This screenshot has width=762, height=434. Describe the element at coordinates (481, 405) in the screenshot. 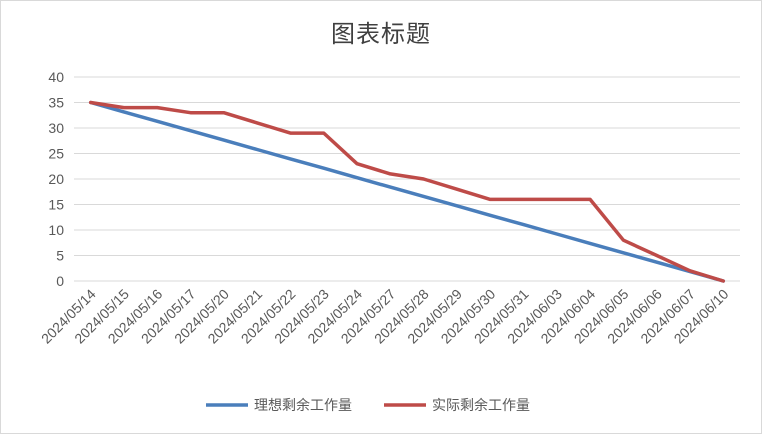

I see `legend-label-2: 实际剩余工作量` at that location.